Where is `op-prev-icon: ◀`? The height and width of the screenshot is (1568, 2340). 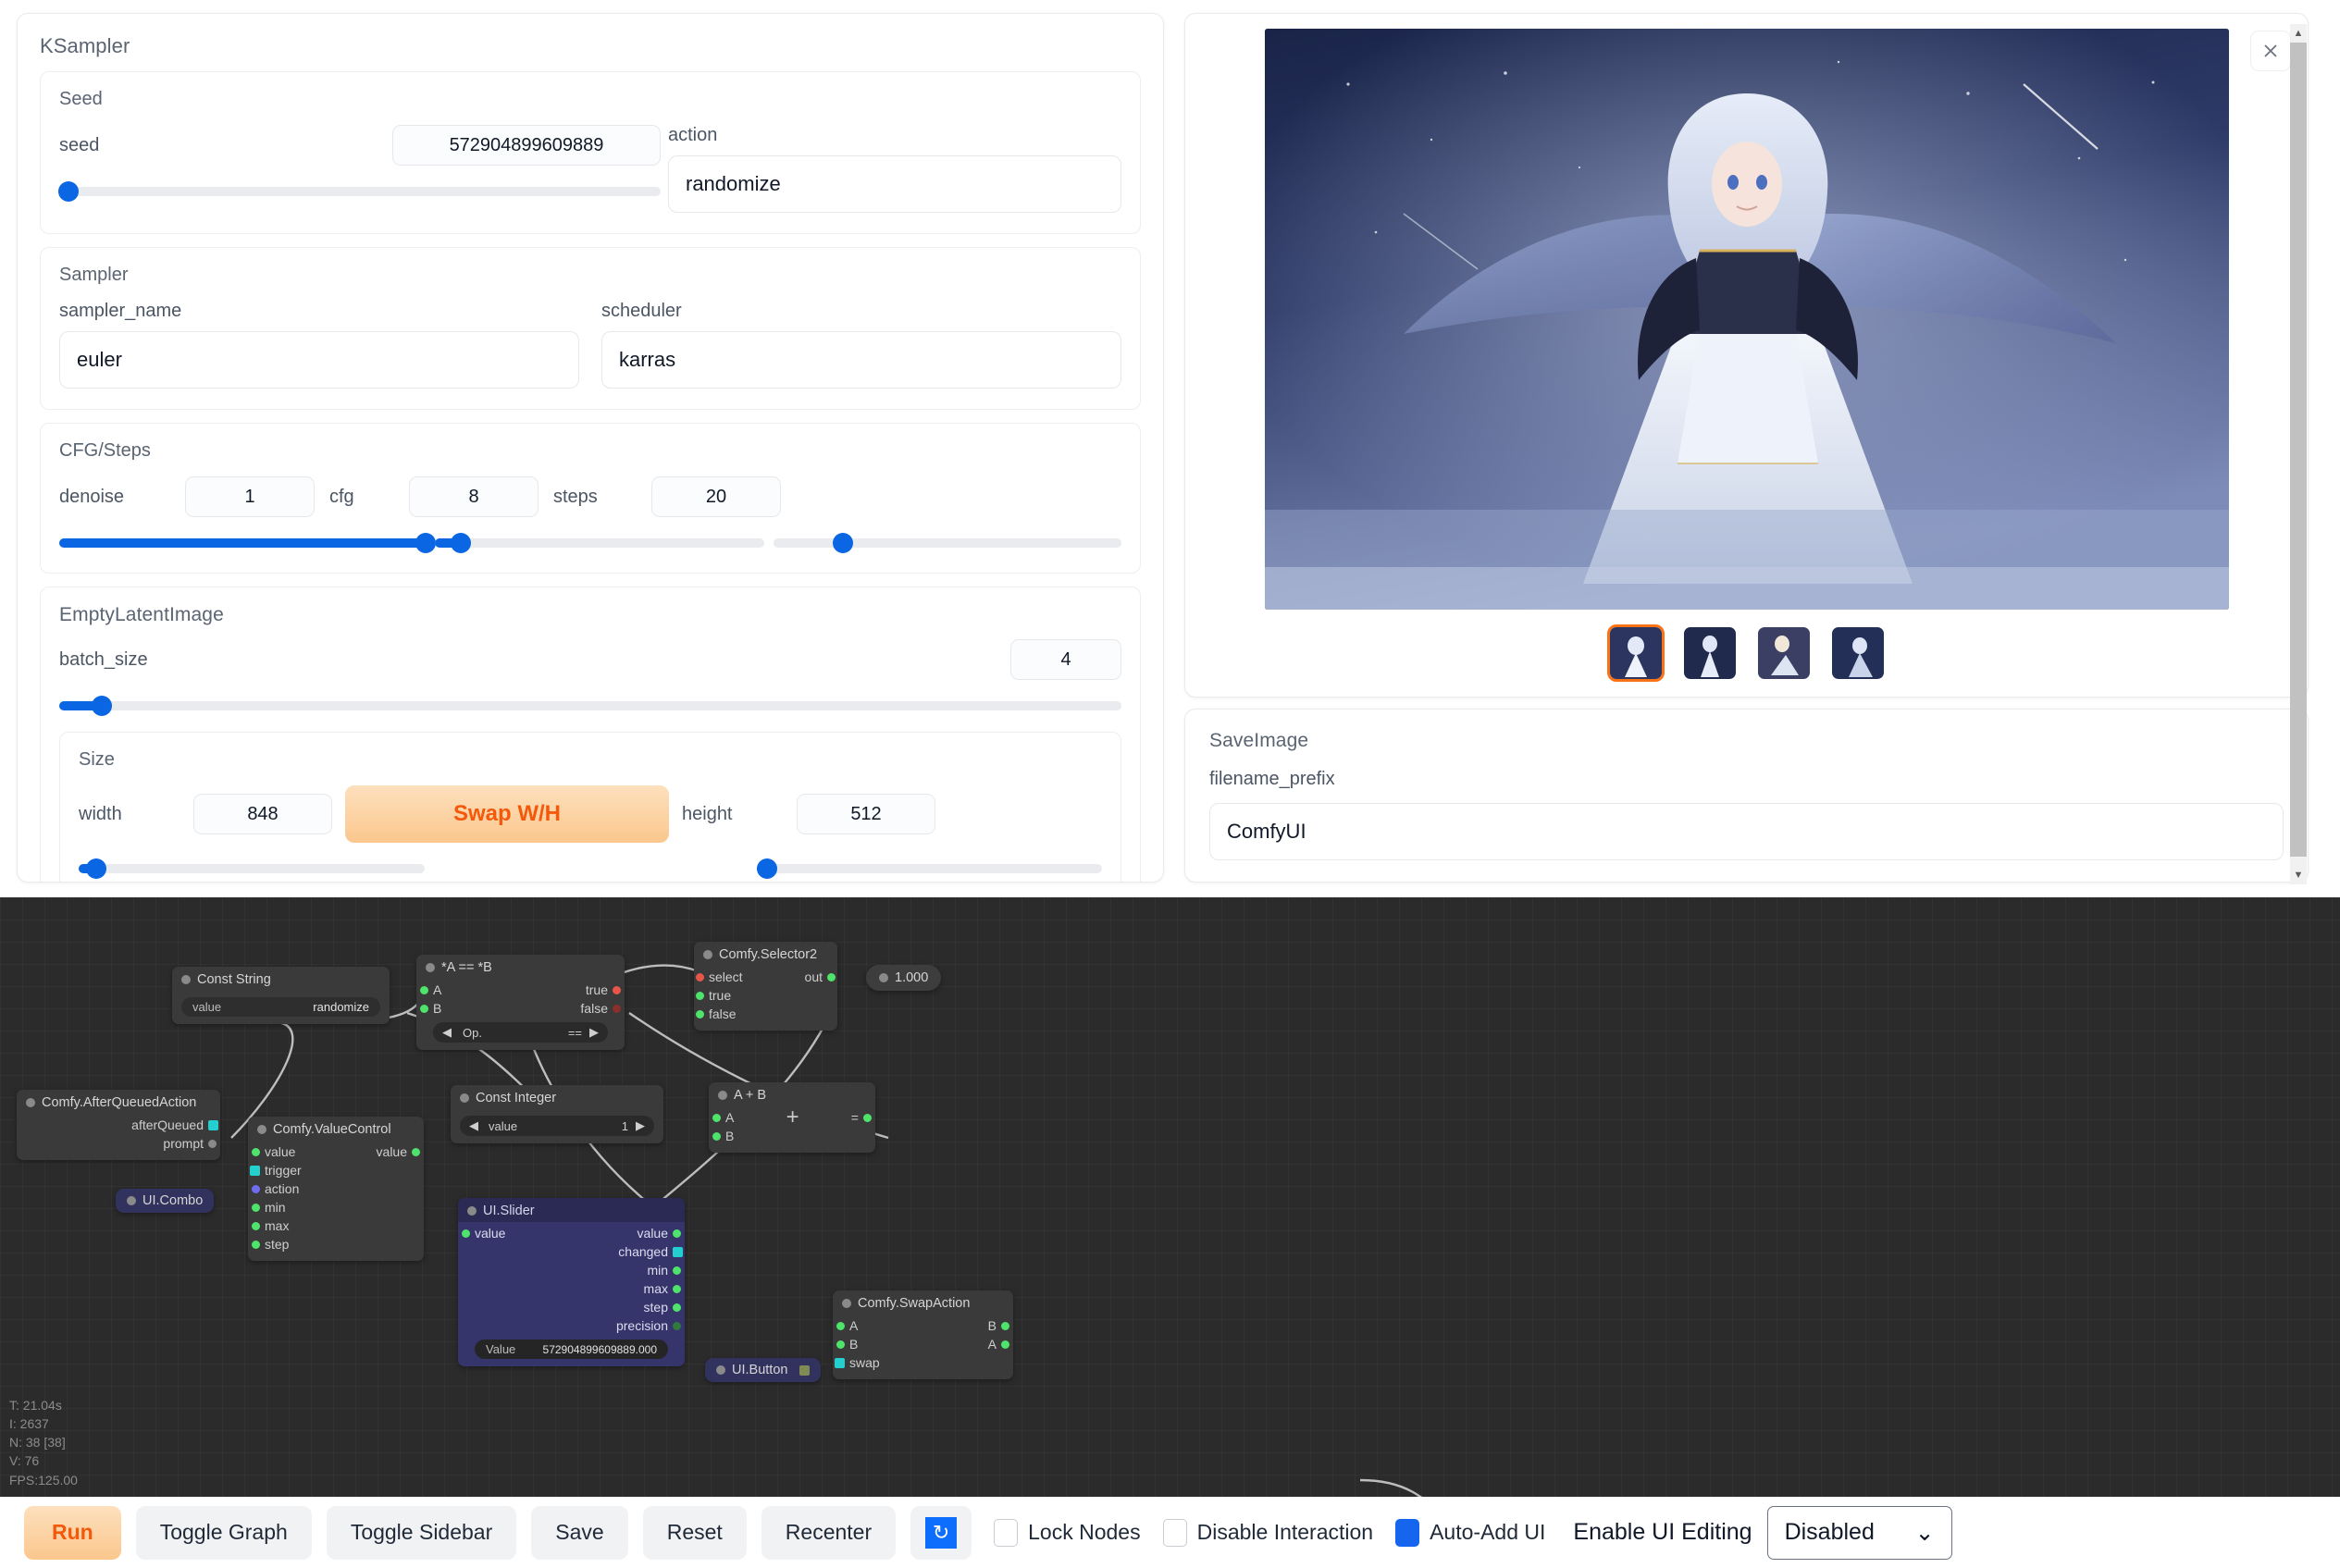
op-prev-icon: ◀ is located at coordinates (447, 1032).